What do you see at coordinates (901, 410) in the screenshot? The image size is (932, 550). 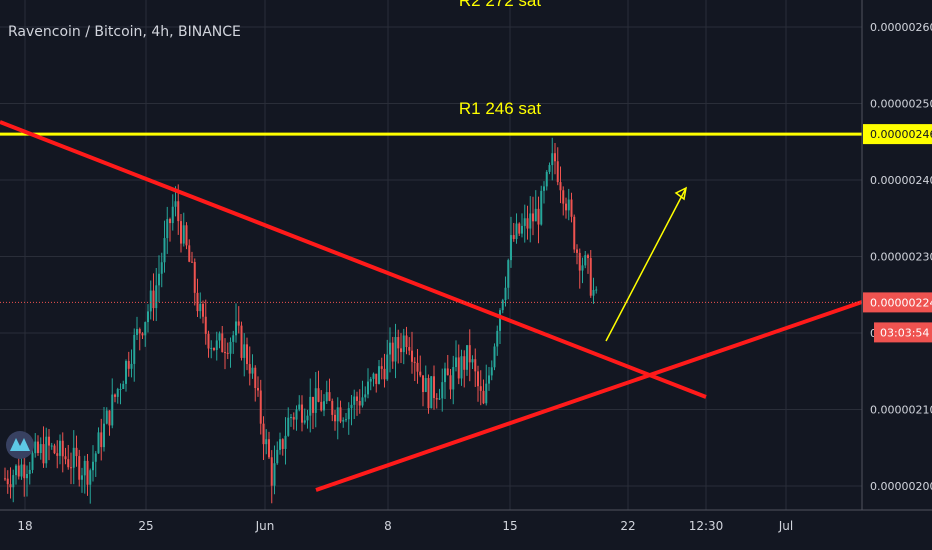 I see `y-tick-label: 0.00000210` at bounding box center [901, 410].